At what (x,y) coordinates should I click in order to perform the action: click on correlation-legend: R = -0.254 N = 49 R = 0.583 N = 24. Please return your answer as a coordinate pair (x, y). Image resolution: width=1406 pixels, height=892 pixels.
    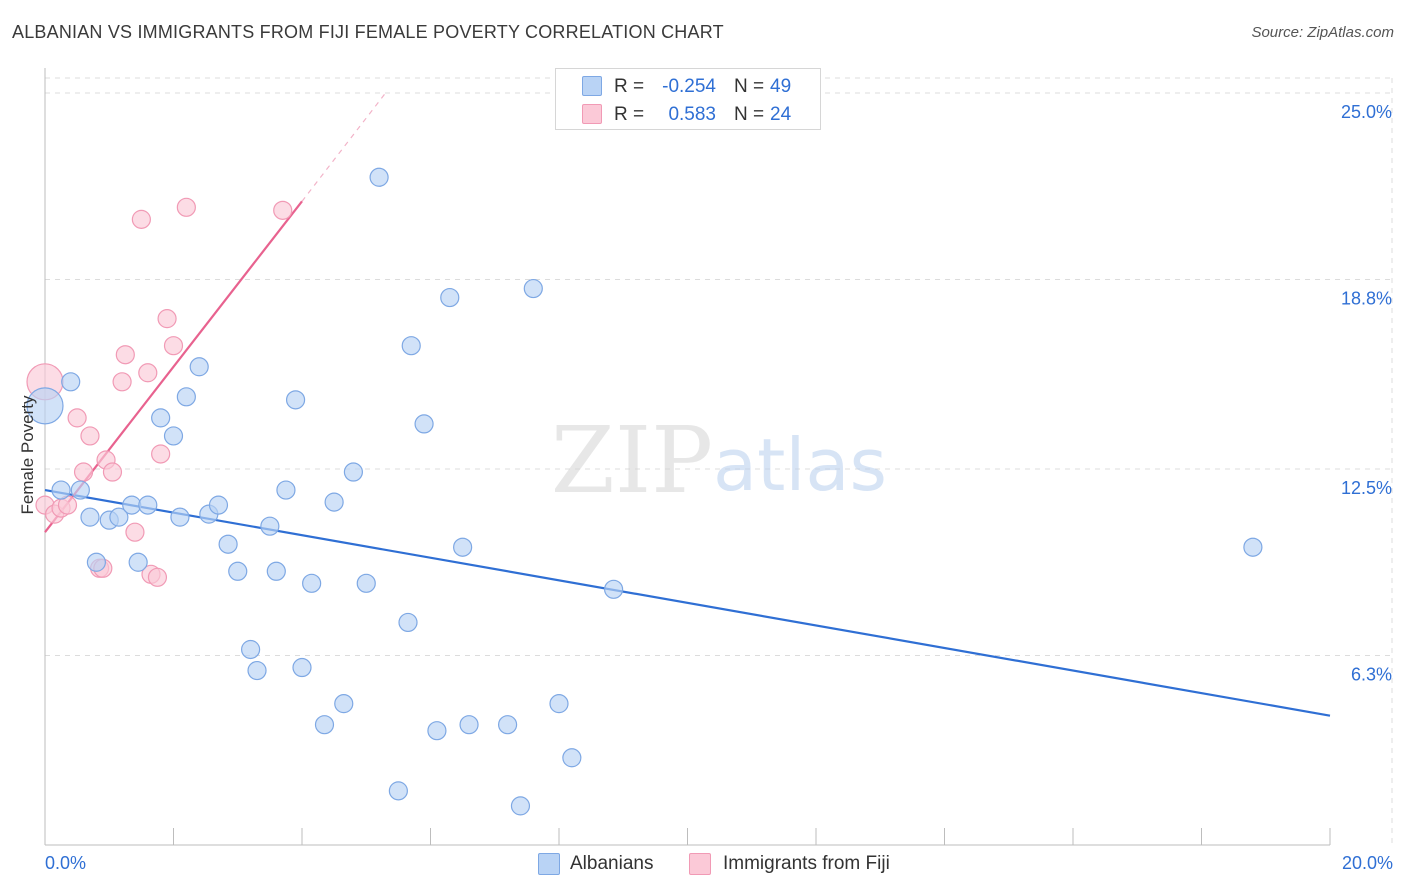
    Looking at the image, I should click on (688, 99).